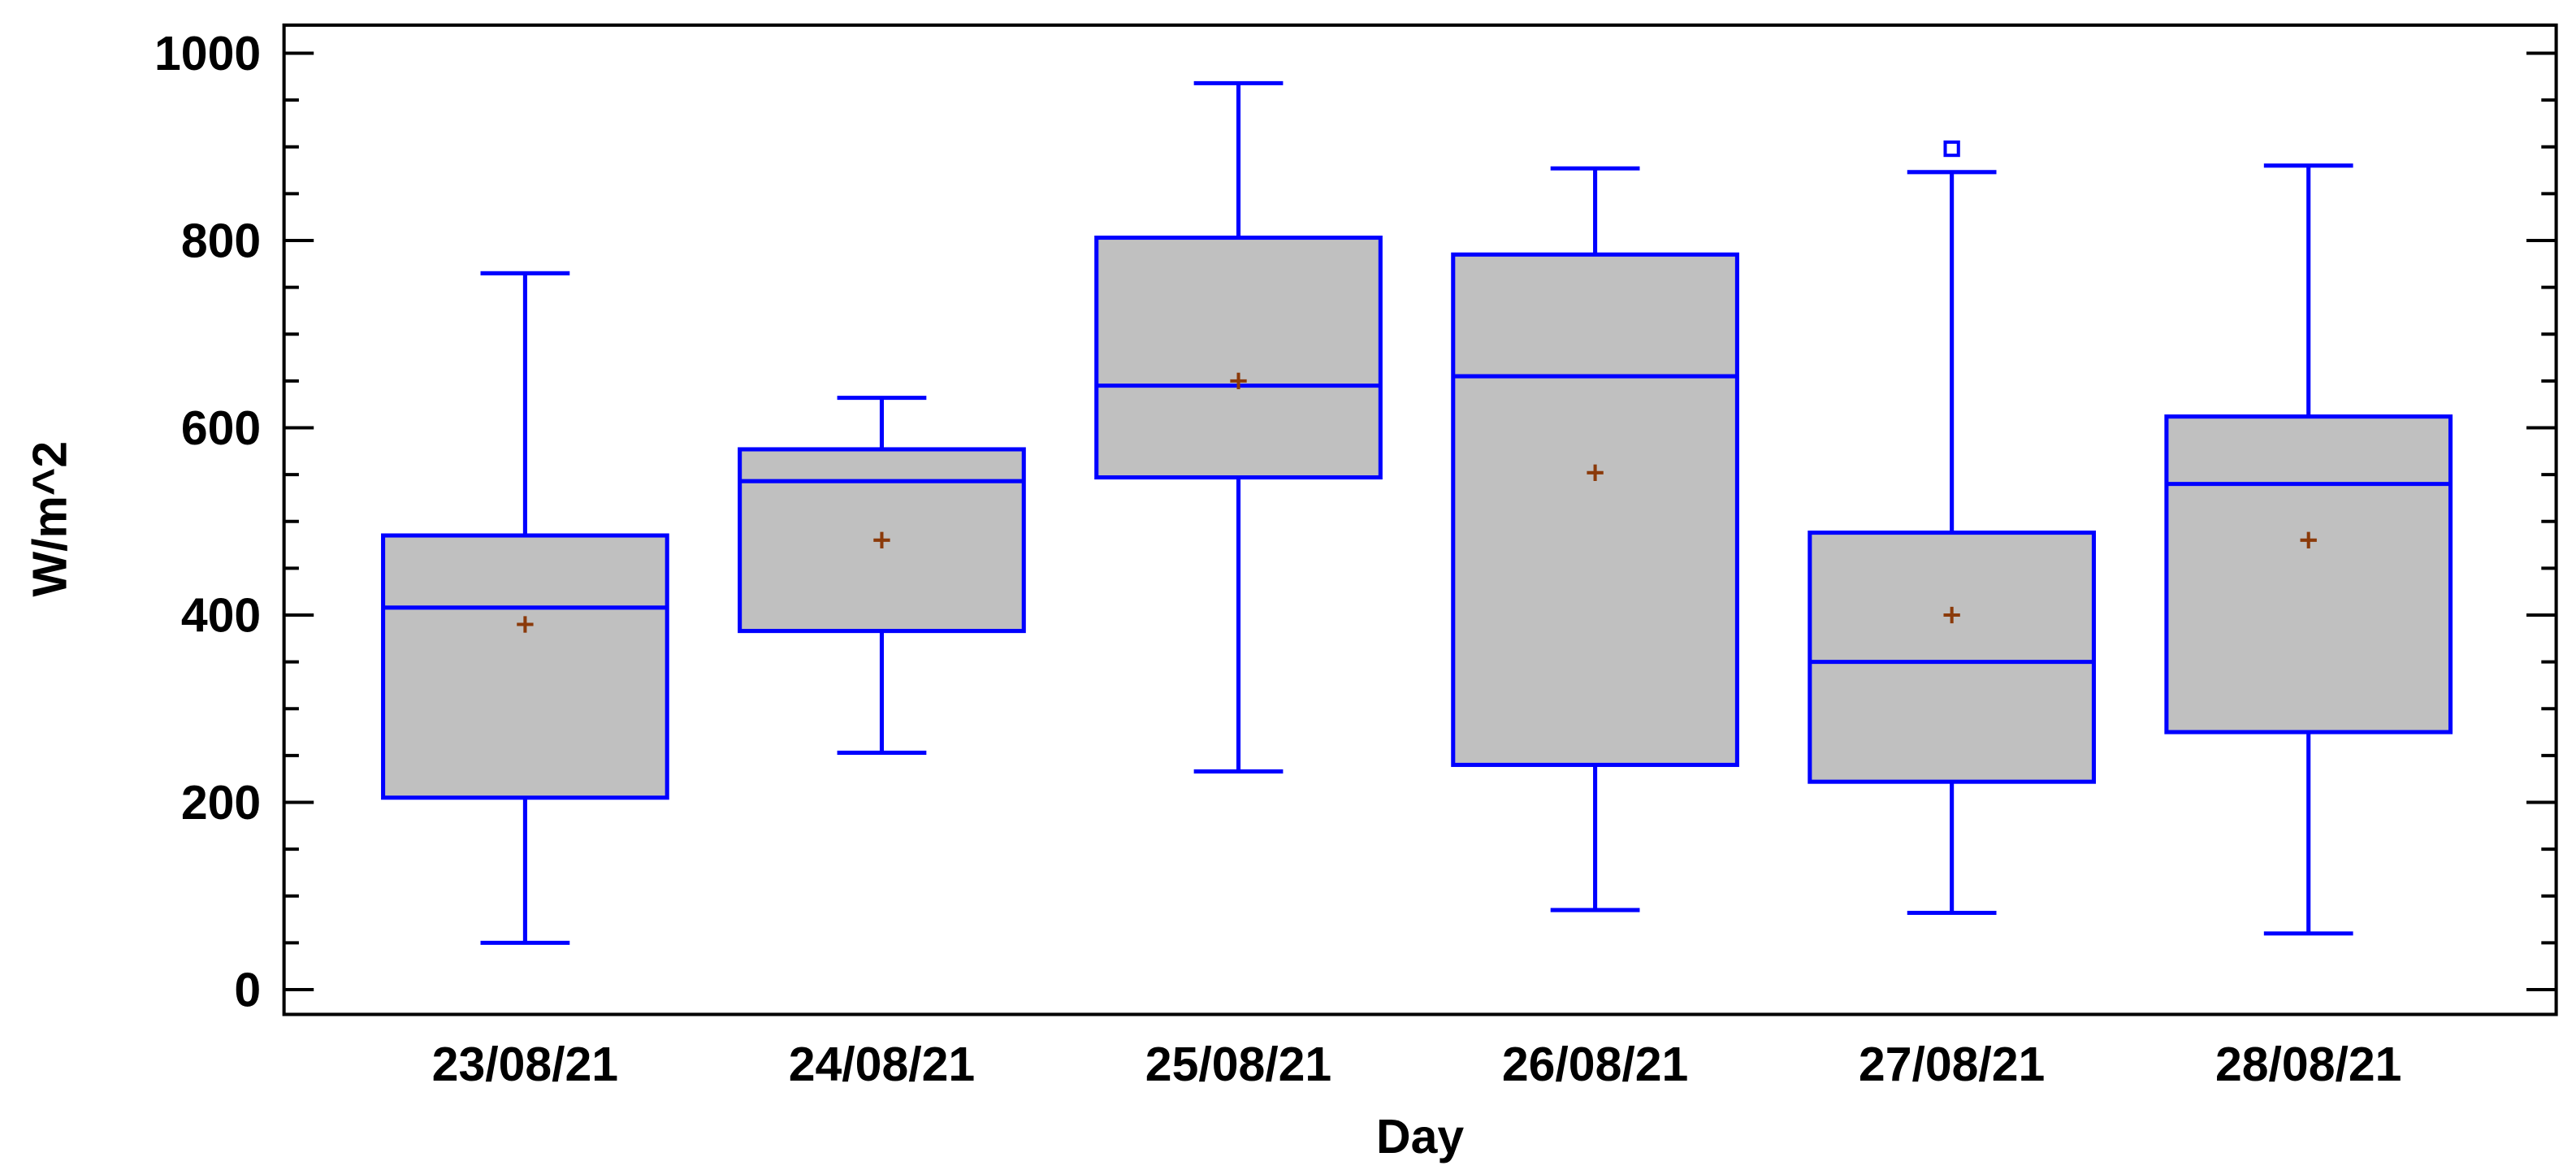 Image resolution: width=2576 pixels, height=1170 pixels. Describe the element at coordinates (2308, 1064) in the screenshot. I see `x-tick-label: 28/08/21` at that location.